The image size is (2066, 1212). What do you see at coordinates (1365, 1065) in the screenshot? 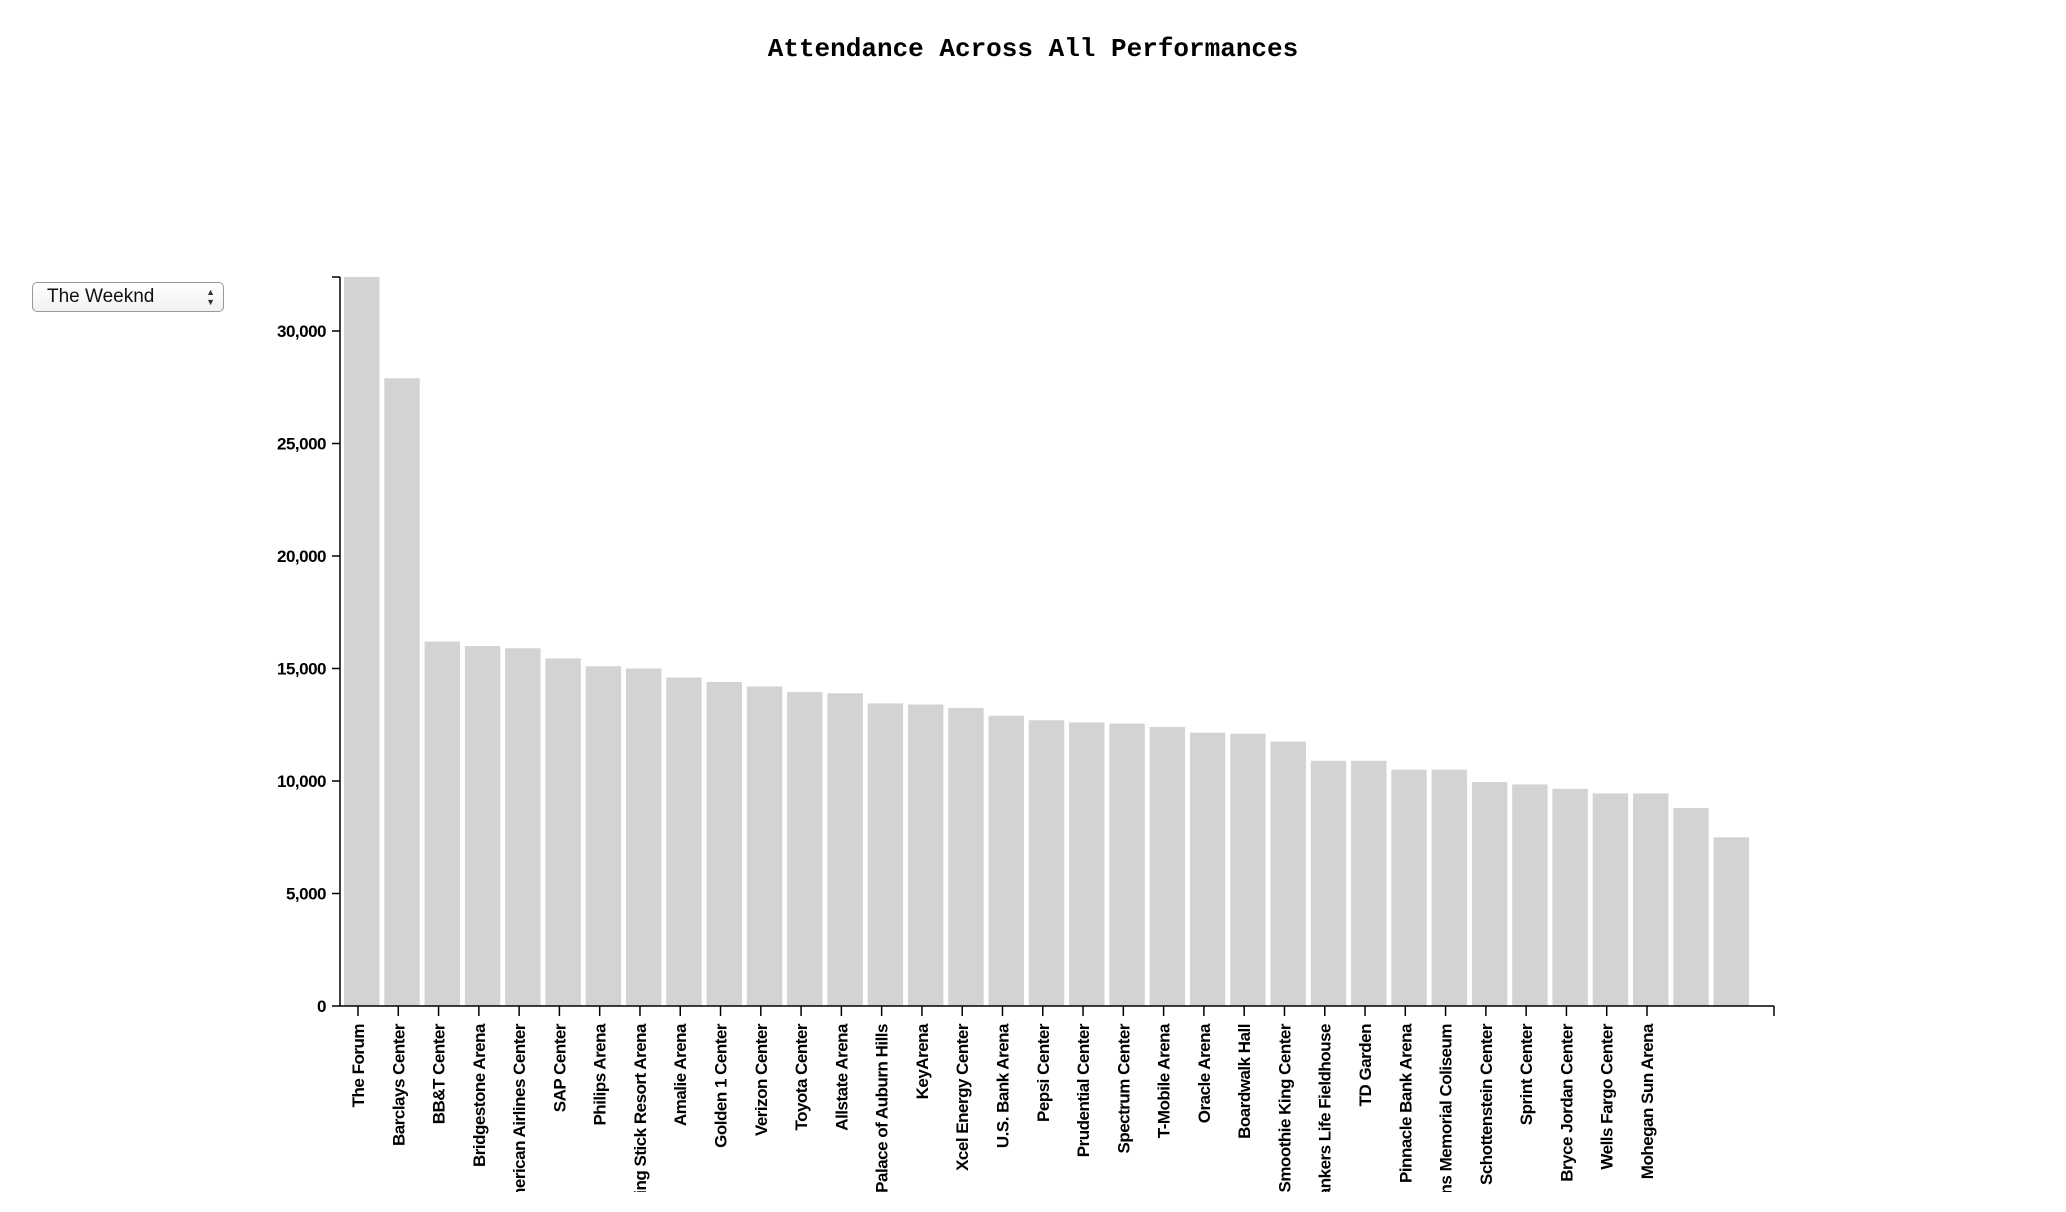
I see `x-tick-label: TD Garden` at bounding box center [1365, 1065].